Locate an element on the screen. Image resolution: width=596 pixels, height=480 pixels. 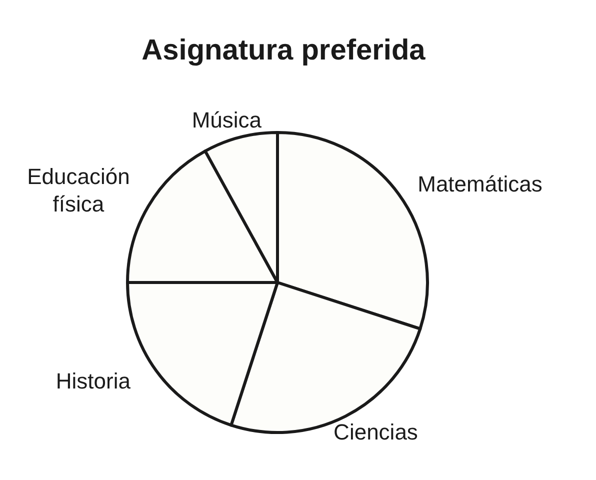
chart-title: Asignatura preferida is located at coordinates (284, 50).